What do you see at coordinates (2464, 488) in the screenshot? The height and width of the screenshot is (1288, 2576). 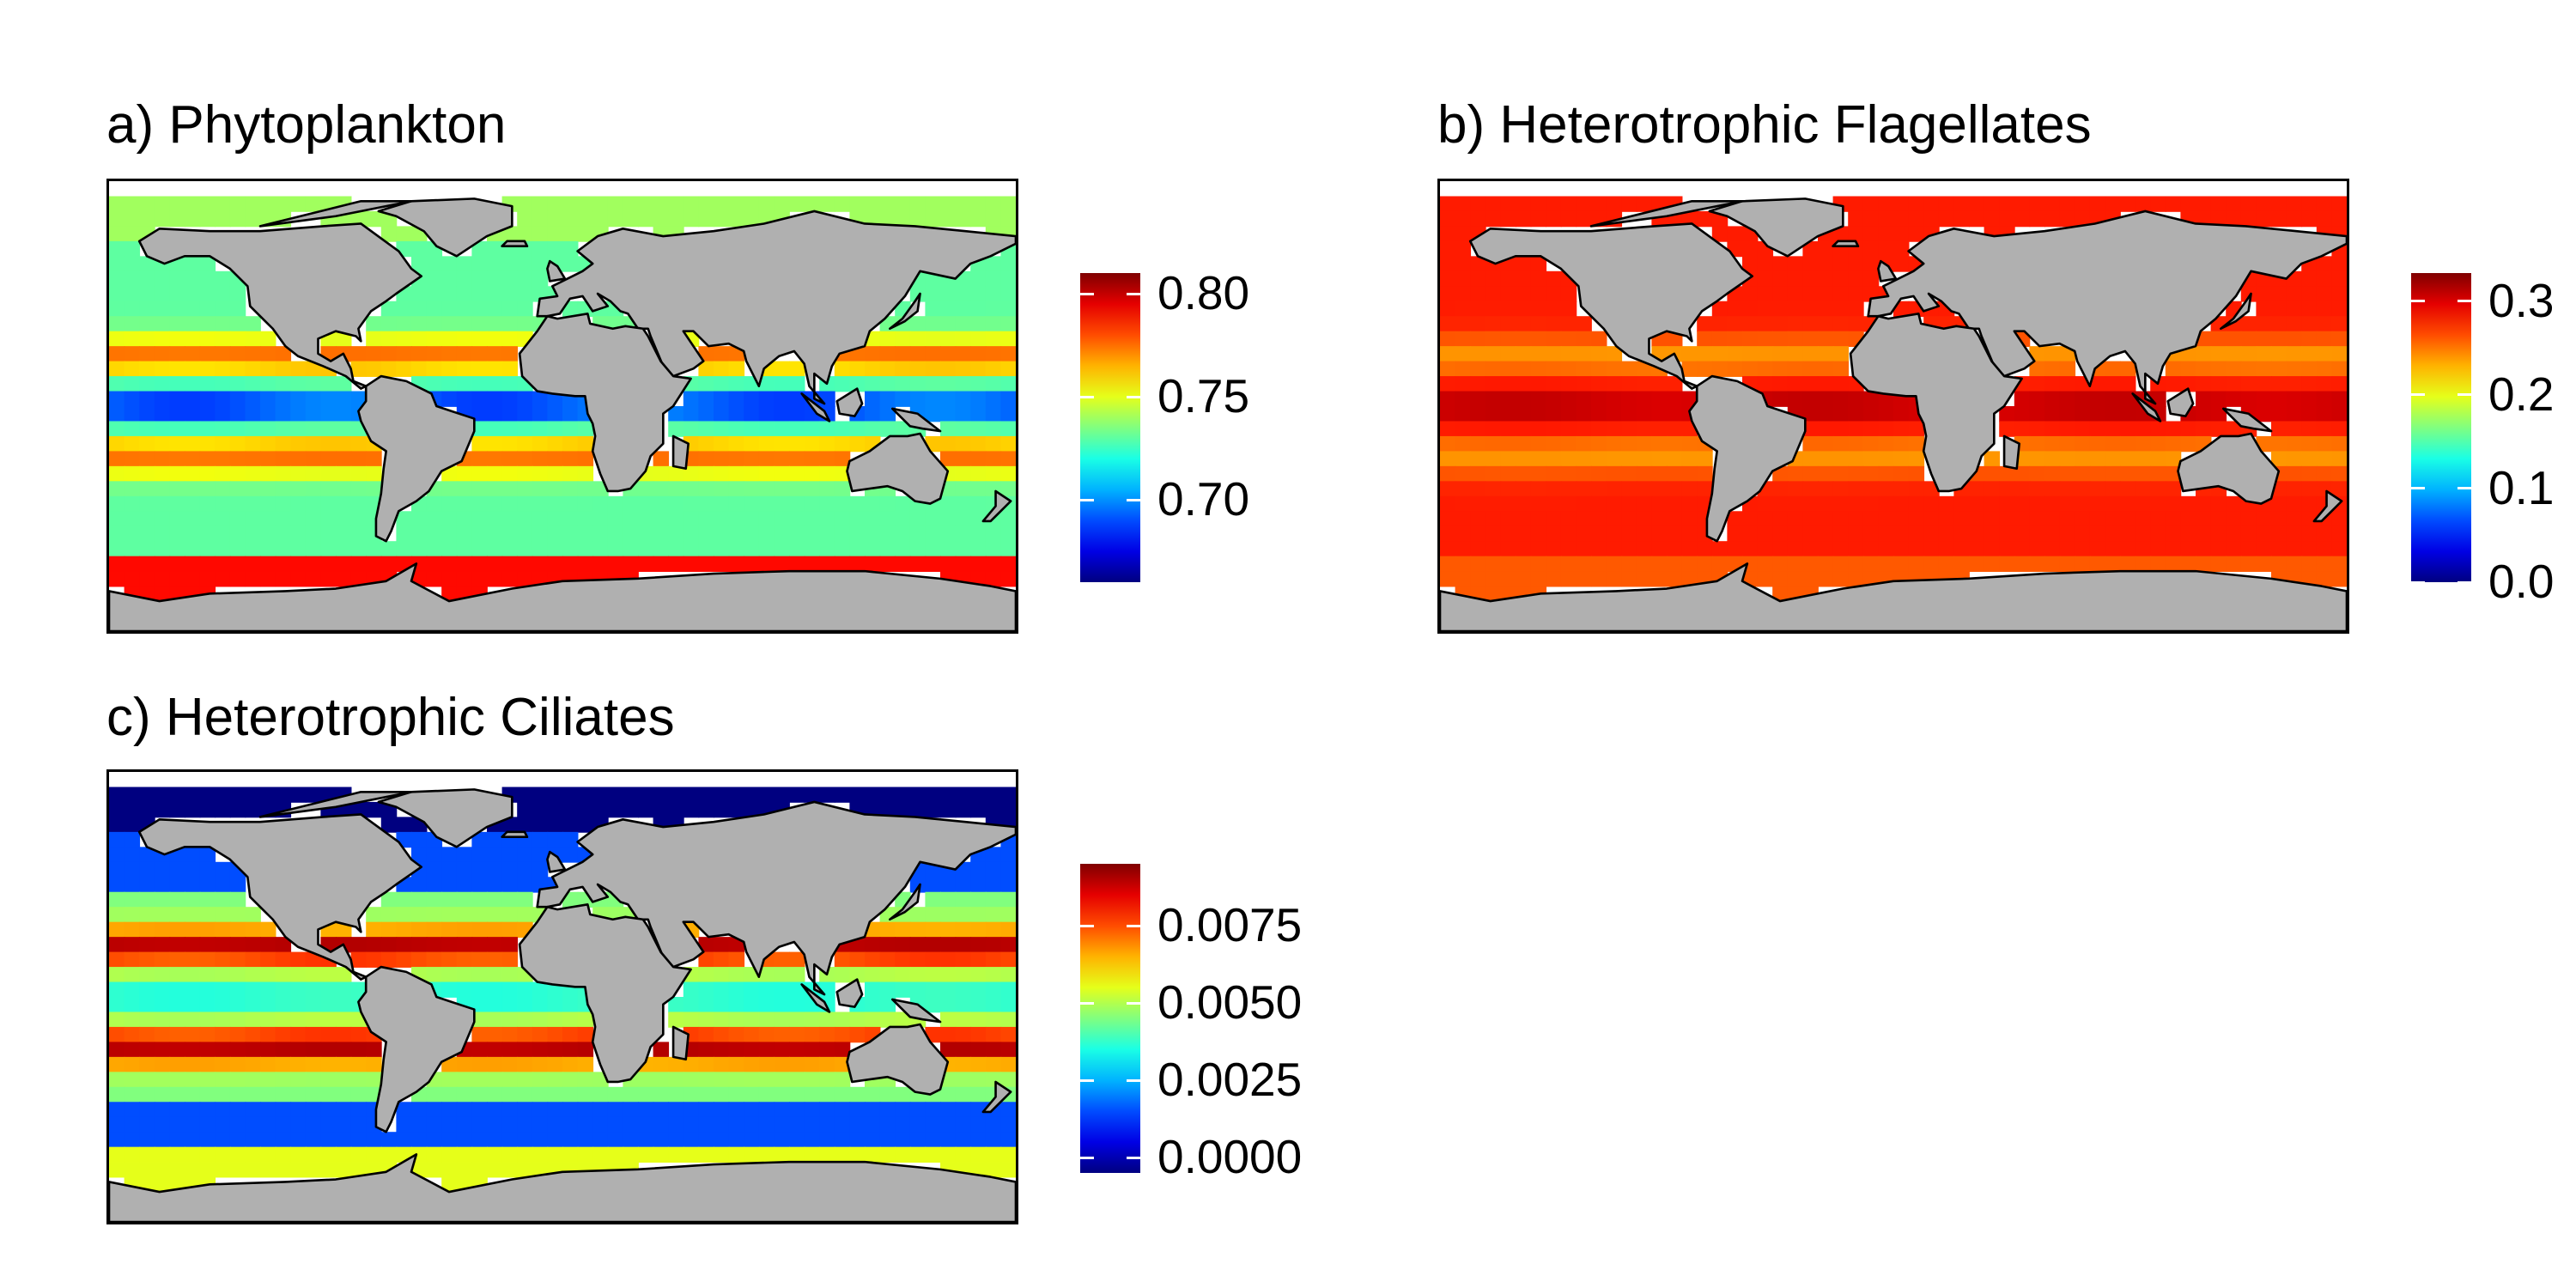 I see `colorbar-tick` at bounding box center [2464, 488].